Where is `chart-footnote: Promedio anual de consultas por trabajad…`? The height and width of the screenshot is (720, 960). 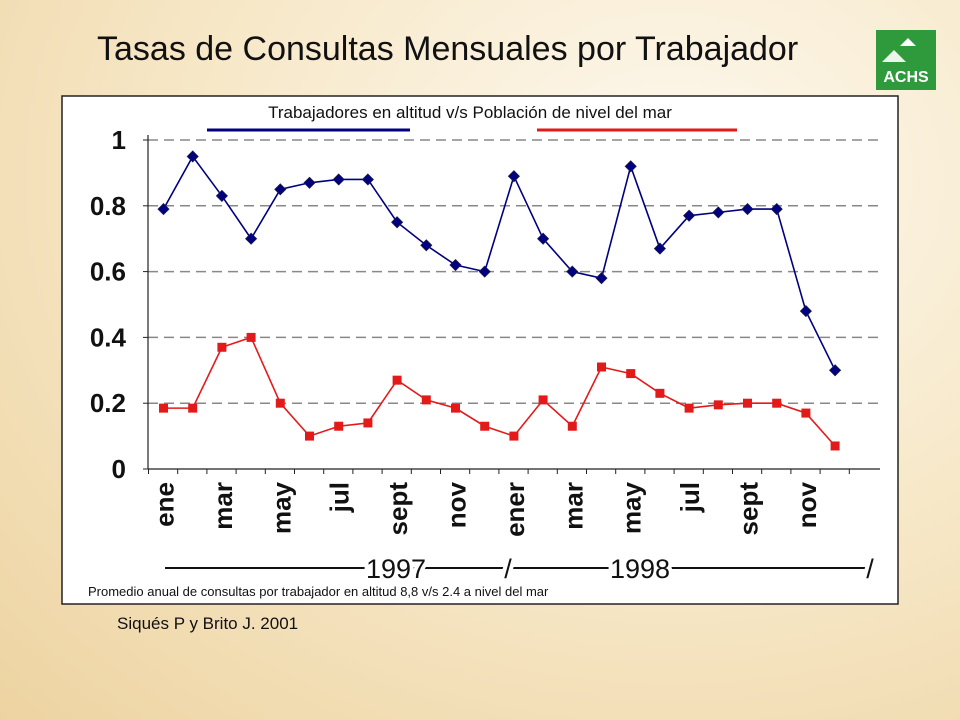 chart-footnote: Promedio anual de consultas por trabajad… is located at coordinates (318, 591).